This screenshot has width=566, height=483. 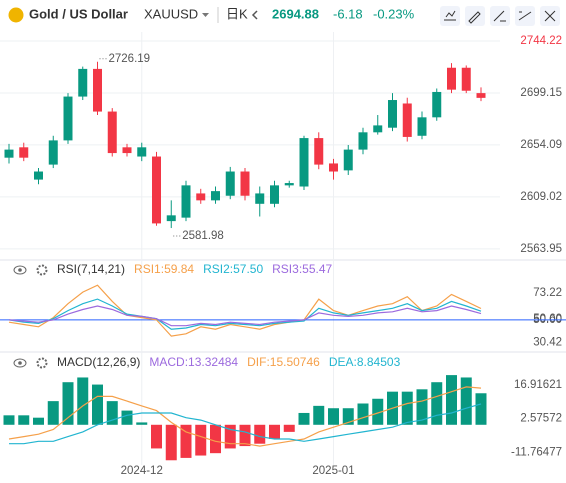 What do you see at coordinates (203, 236) in the screenshot?
I see `extreme-label: 2581.98` at bounding box center [203, 236].